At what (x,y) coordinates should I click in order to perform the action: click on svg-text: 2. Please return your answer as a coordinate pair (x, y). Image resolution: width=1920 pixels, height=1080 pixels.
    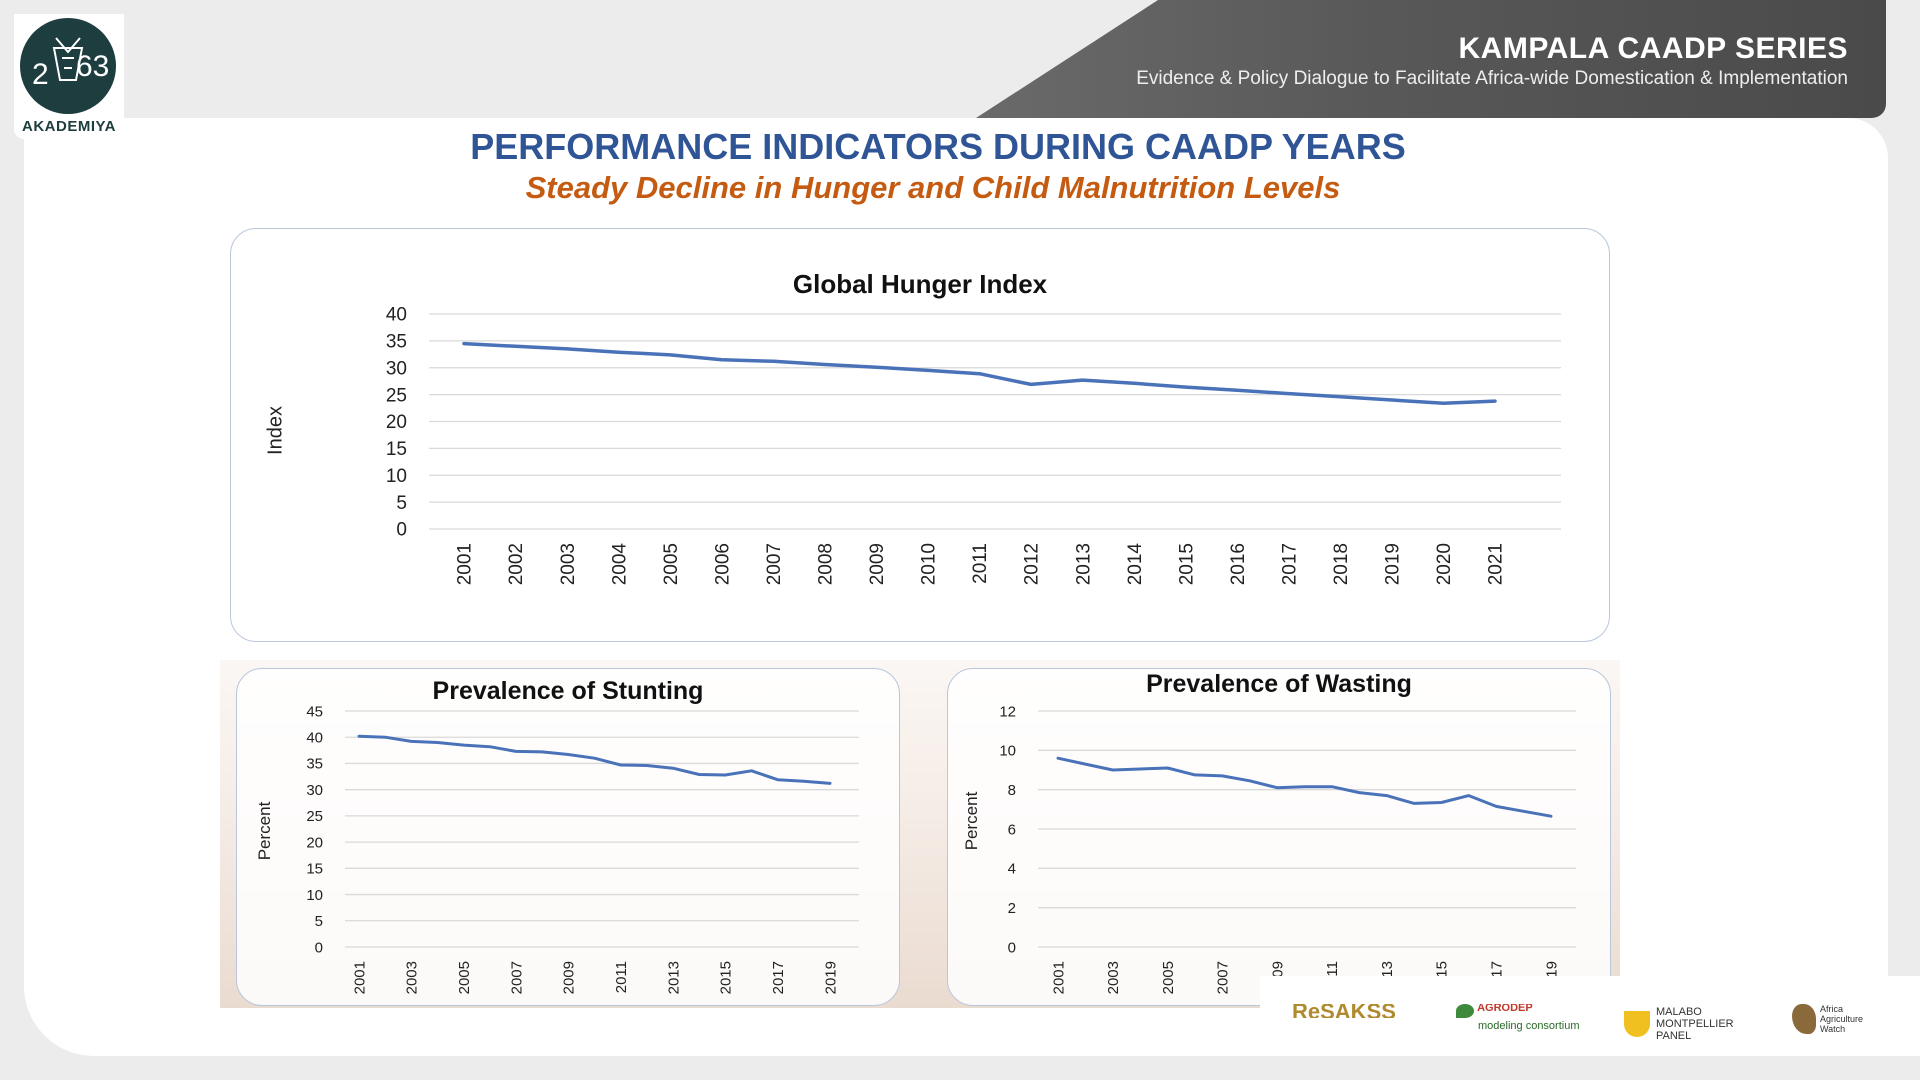
    Looking at the image, I should click on (40, 74).